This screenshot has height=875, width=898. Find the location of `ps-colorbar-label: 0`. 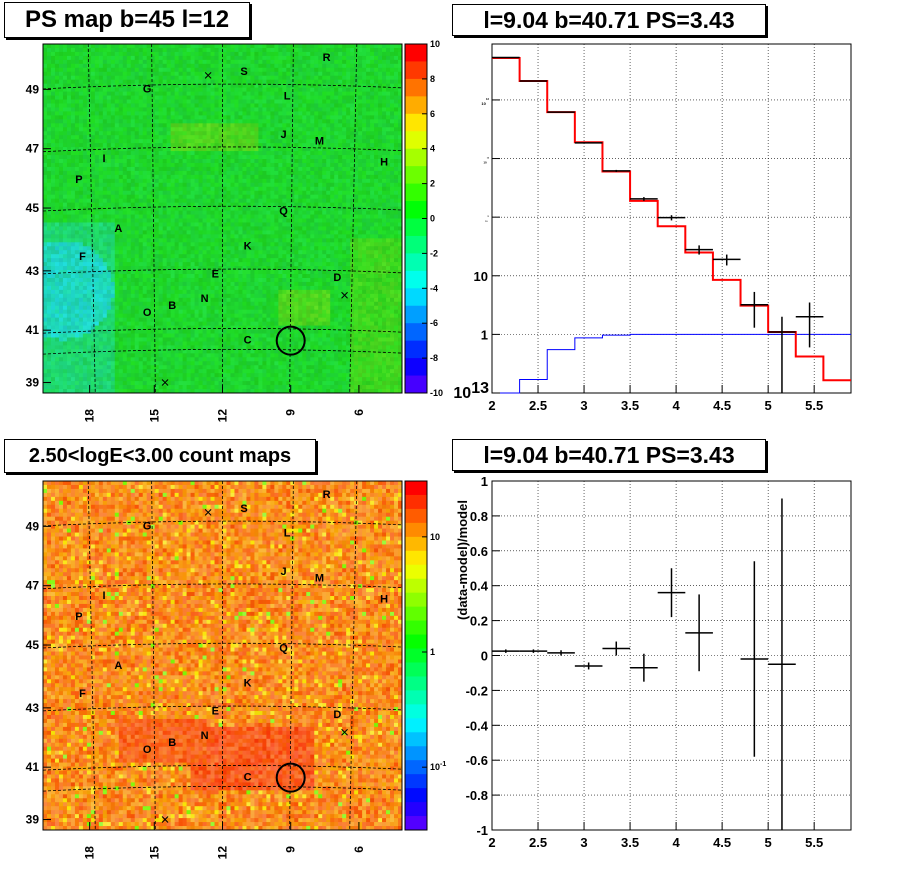

ps-colorbar-label: 0 is located at coordinates (432, 219).